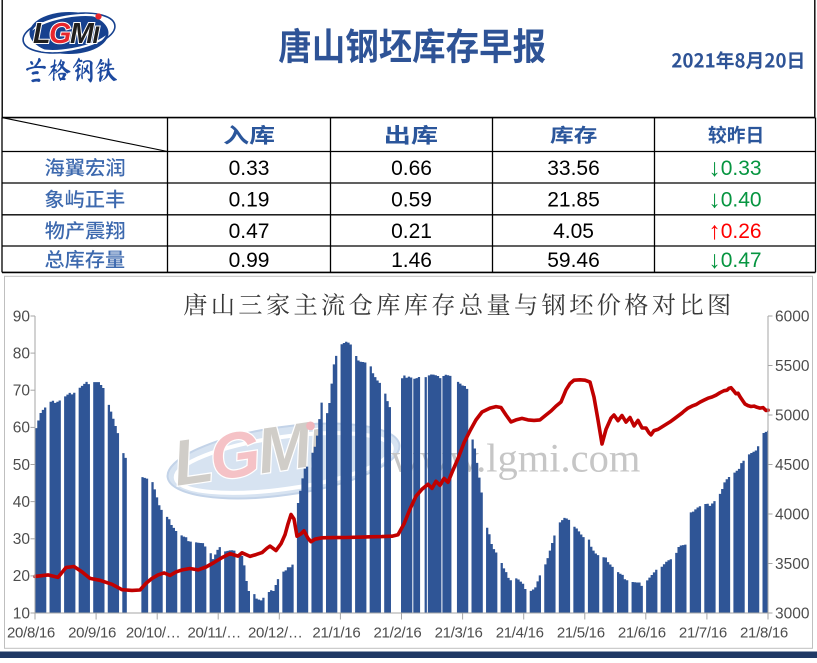 The height and width of the screenshot is (663, 817). What do you see at coordinates (792, 564) in the screenshot?
I see `svg-text: 3500` at bounding box center [792, 564].